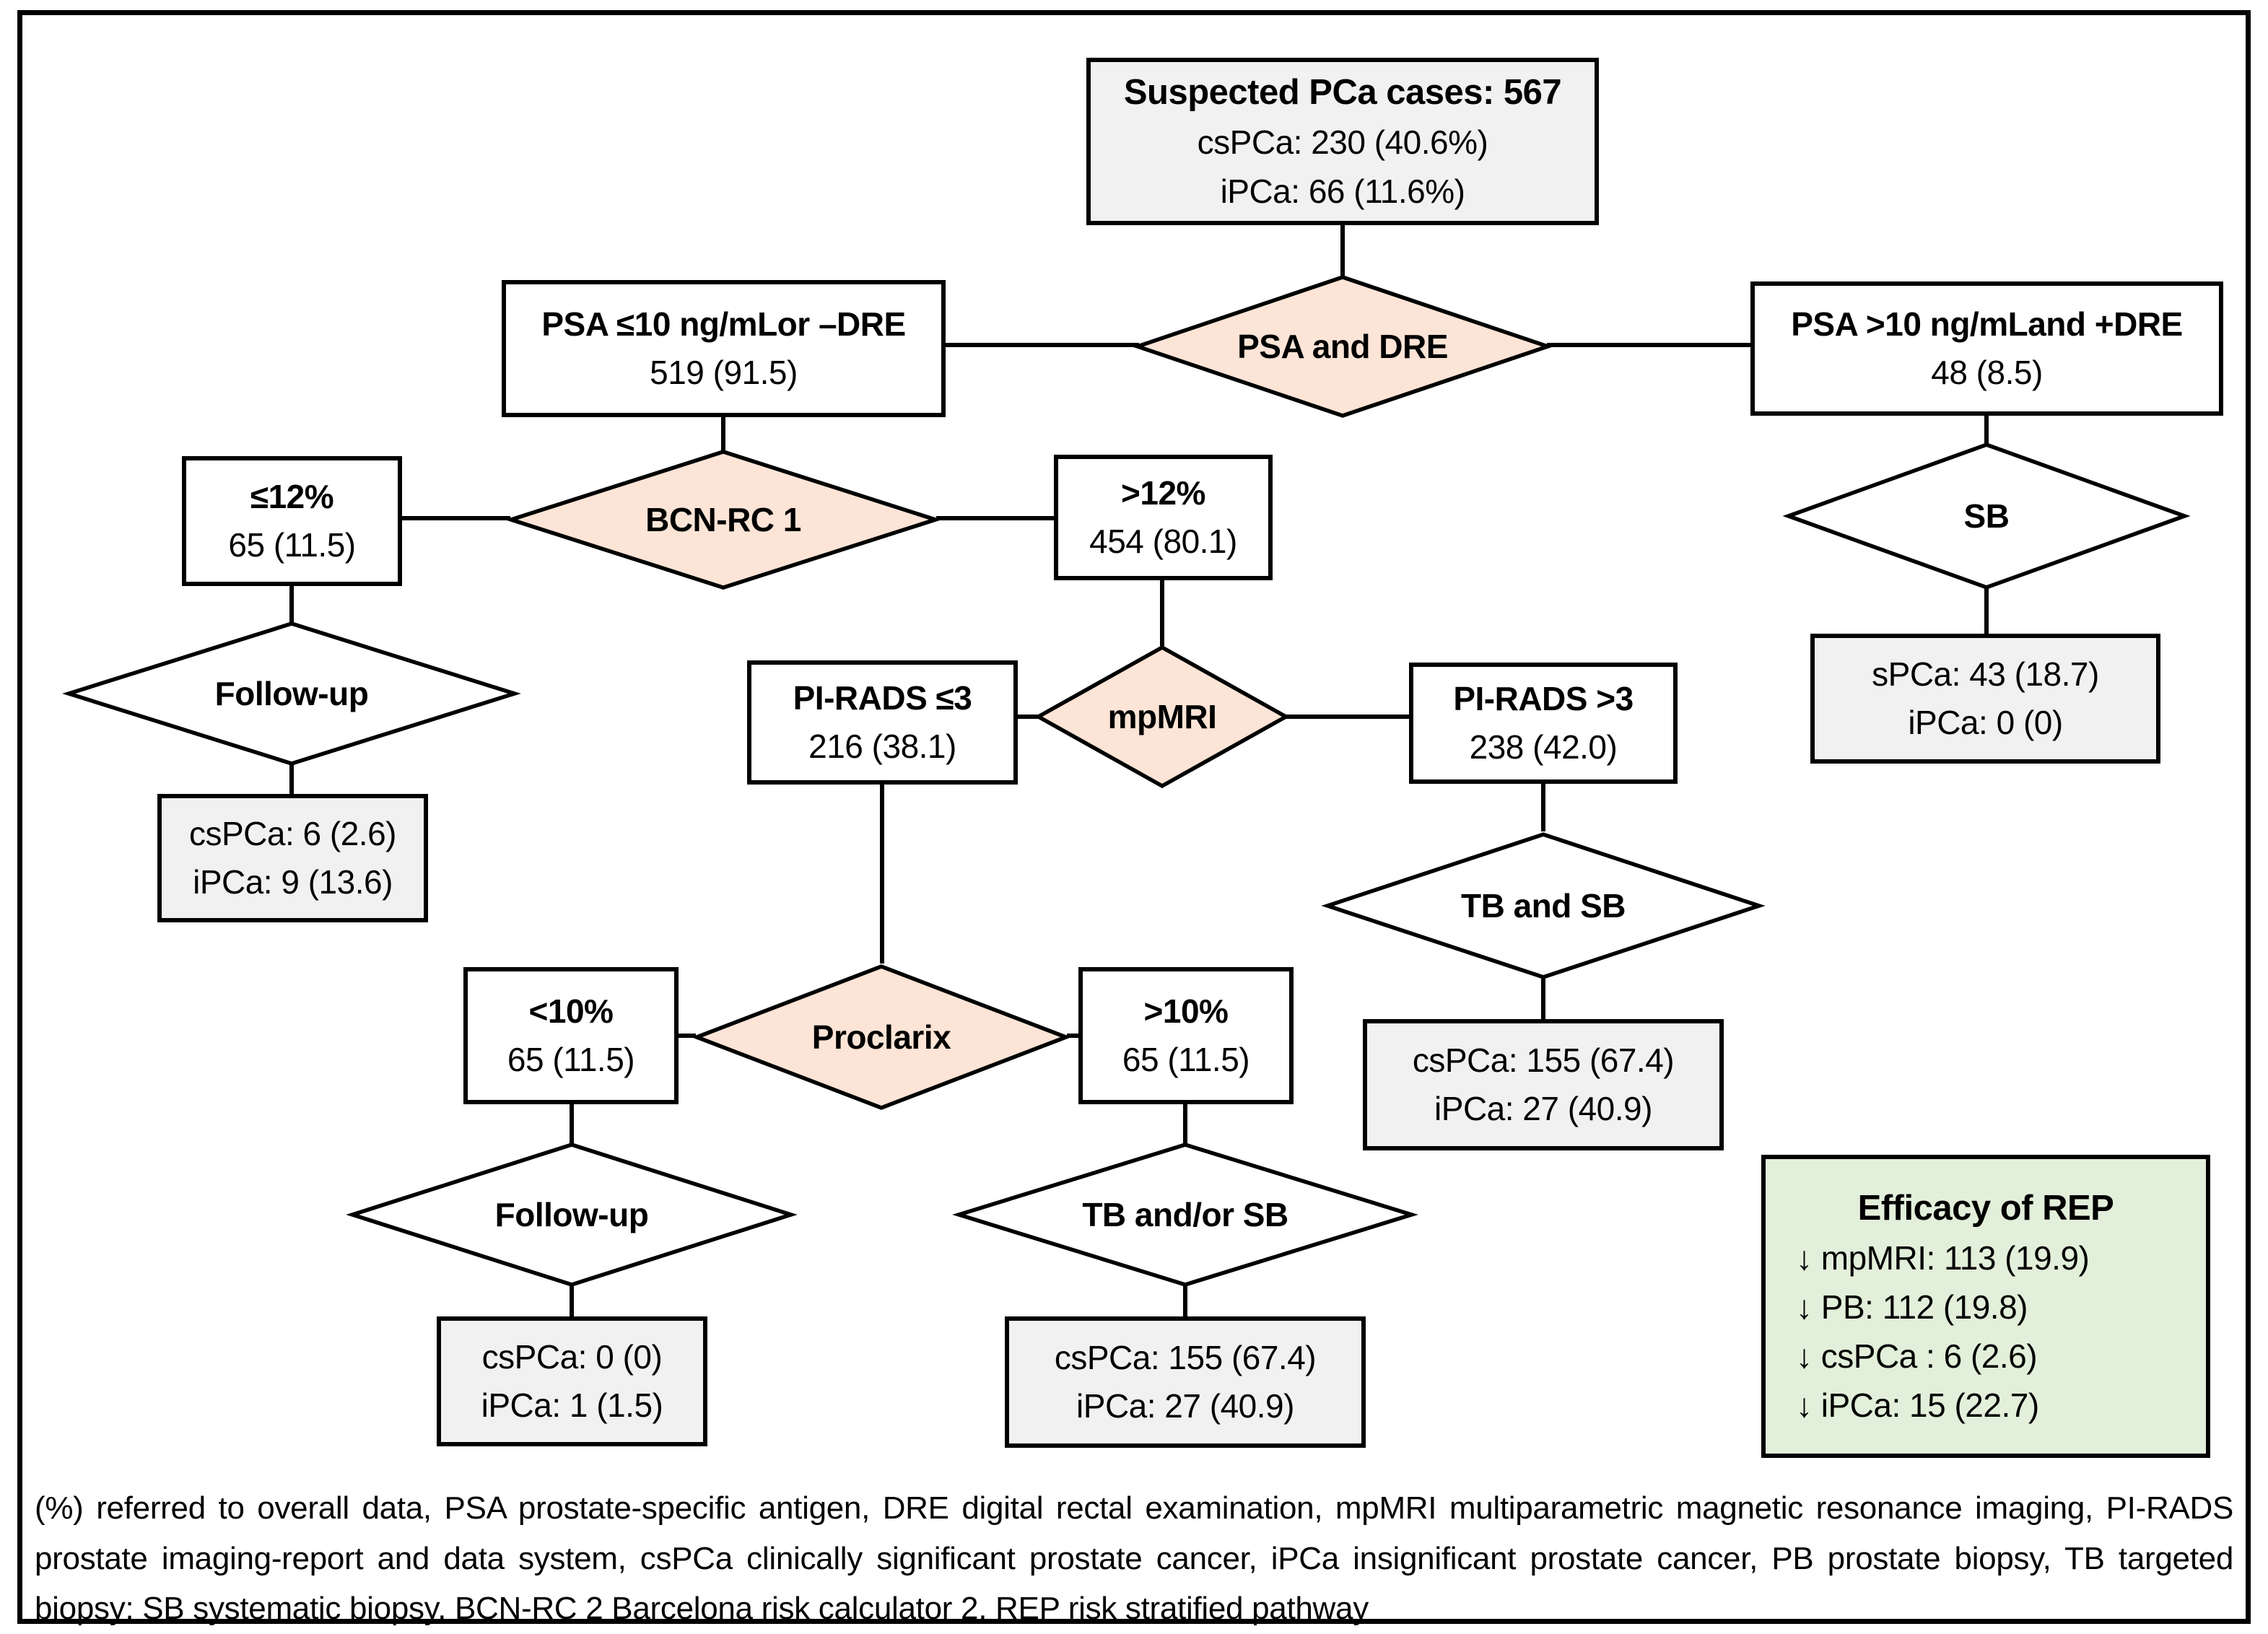 The height and width of the screenshot is (1634, 2268). What do you see at coordinates (882, 697) in the screenshot?
I see `pirads-le3-title: PI-RADS ≤3` at bounding box center [882, 697].